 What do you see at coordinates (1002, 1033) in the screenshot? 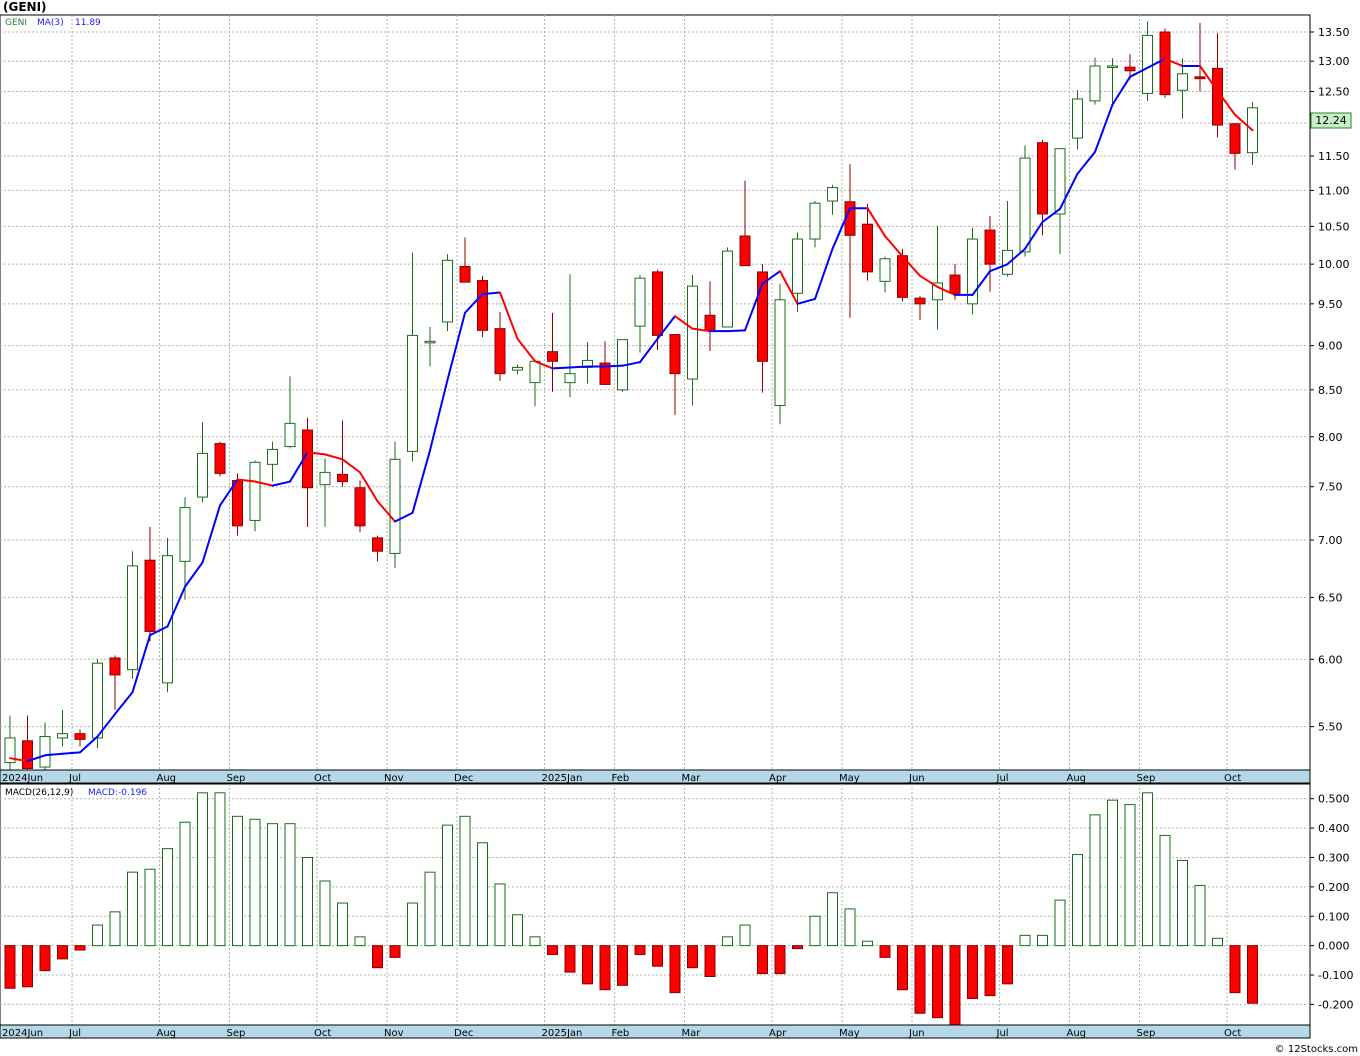
I see `macd-x-tick-label: Jul` at bounding box center [1002, 1033].